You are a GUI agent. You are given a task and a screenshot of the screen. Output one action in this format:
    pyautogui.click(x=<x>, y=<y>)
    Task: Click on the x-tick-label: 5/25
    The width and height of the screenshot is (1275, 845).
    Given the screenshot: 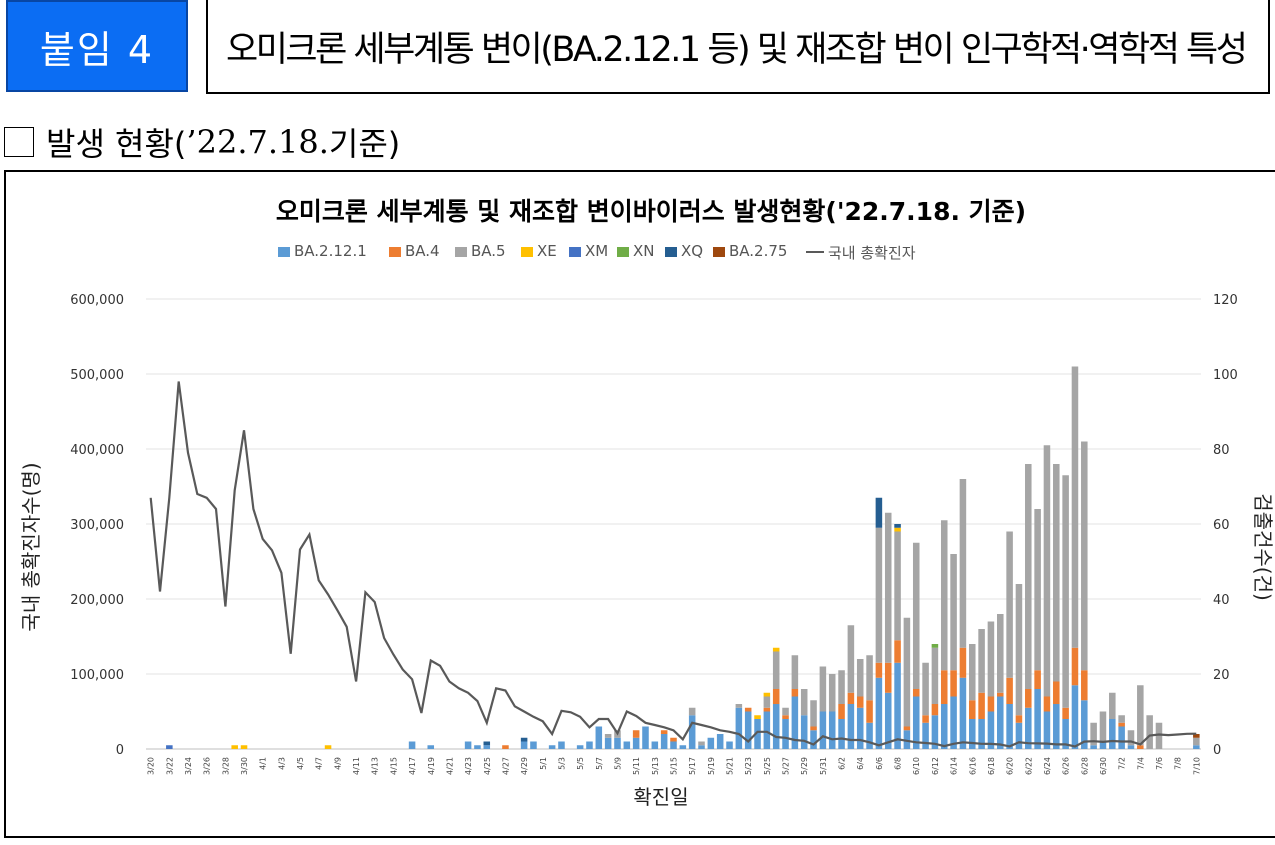 What is the action you would take?
    pyautogui.click(x=767, y=766)
    